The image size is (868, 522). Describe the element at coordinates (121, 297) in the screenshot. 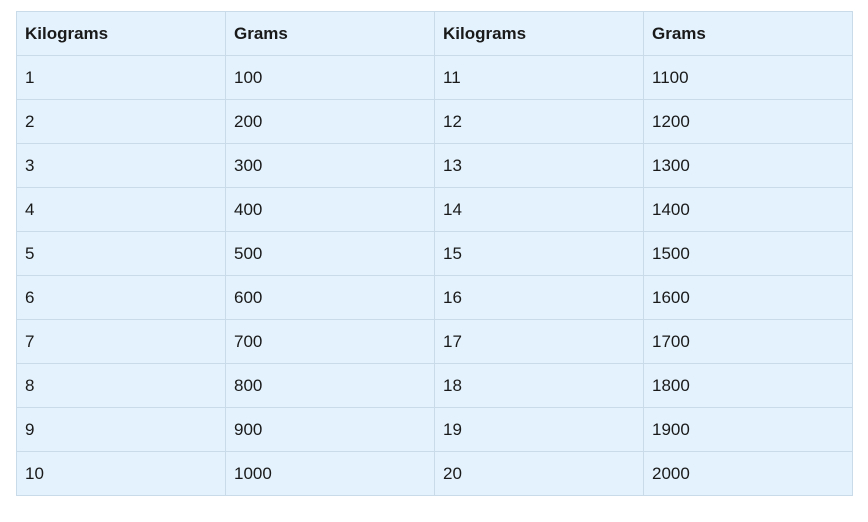

I see `cell-kilograms: 6` at that location.